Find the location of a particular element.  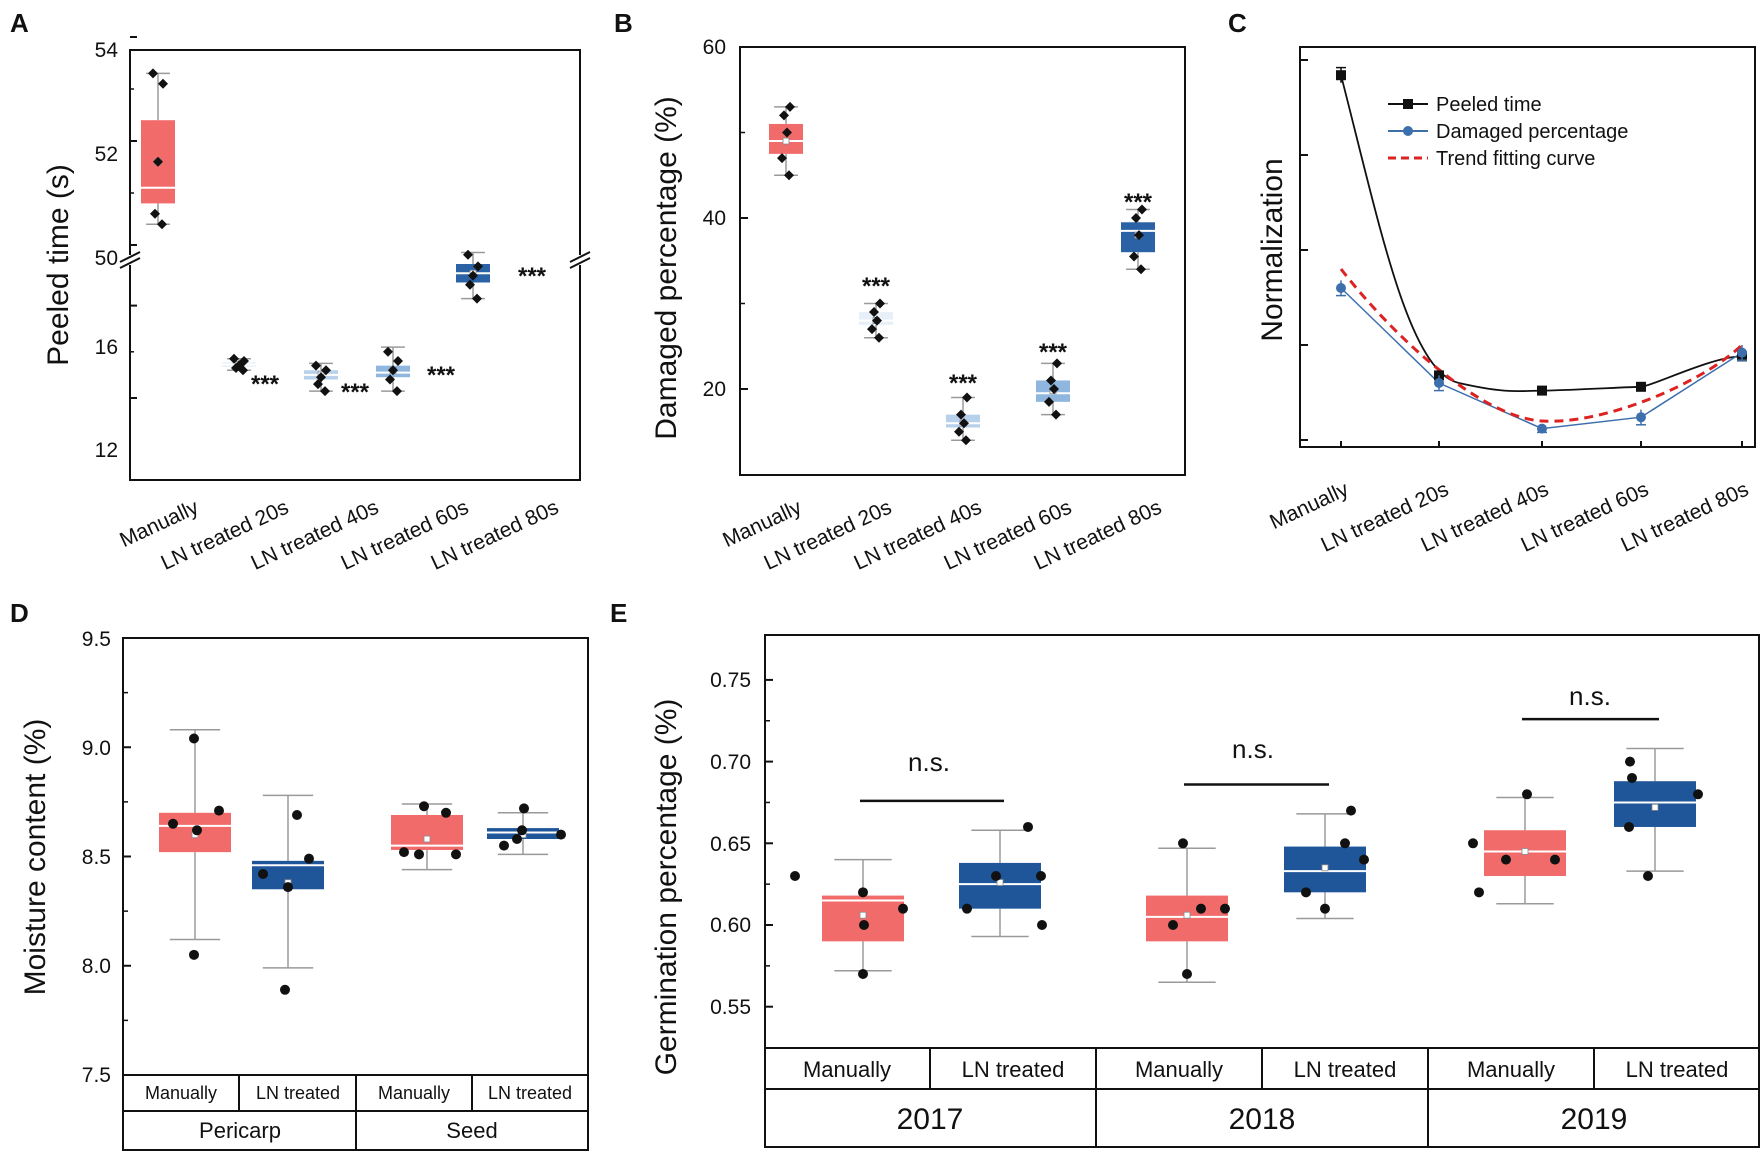

panel-d-tick-9-5: 9.5 is located at coordinates (96, 639).